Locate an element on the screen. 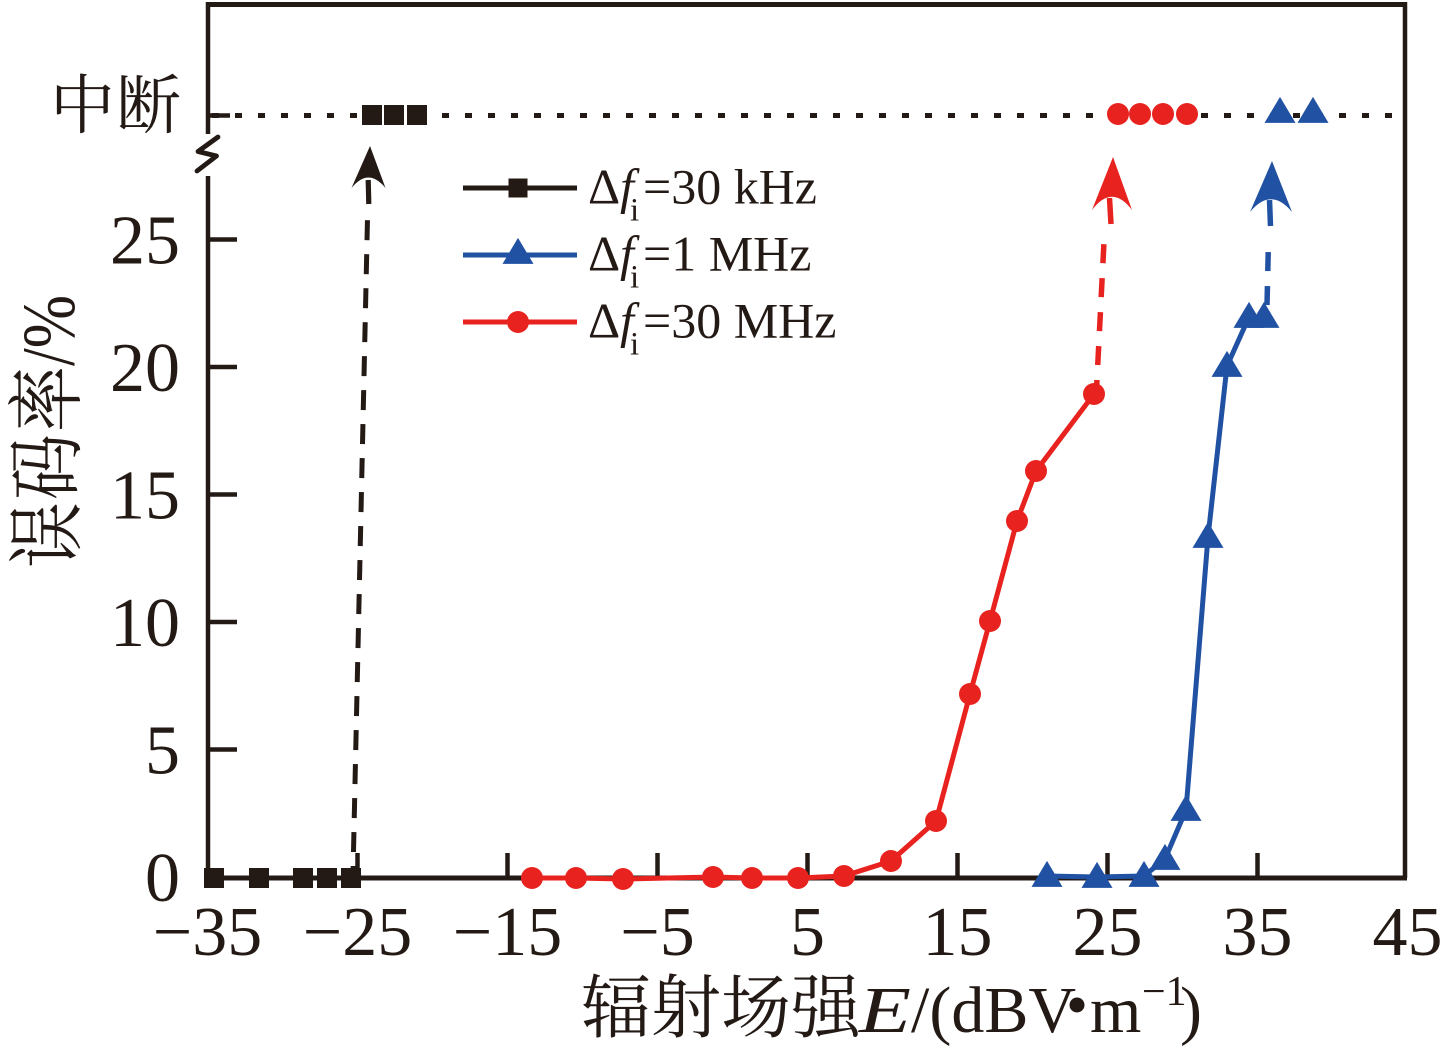 The image size is (1445, 1061). svg-text: 0 is located at coordinates (162, 878).